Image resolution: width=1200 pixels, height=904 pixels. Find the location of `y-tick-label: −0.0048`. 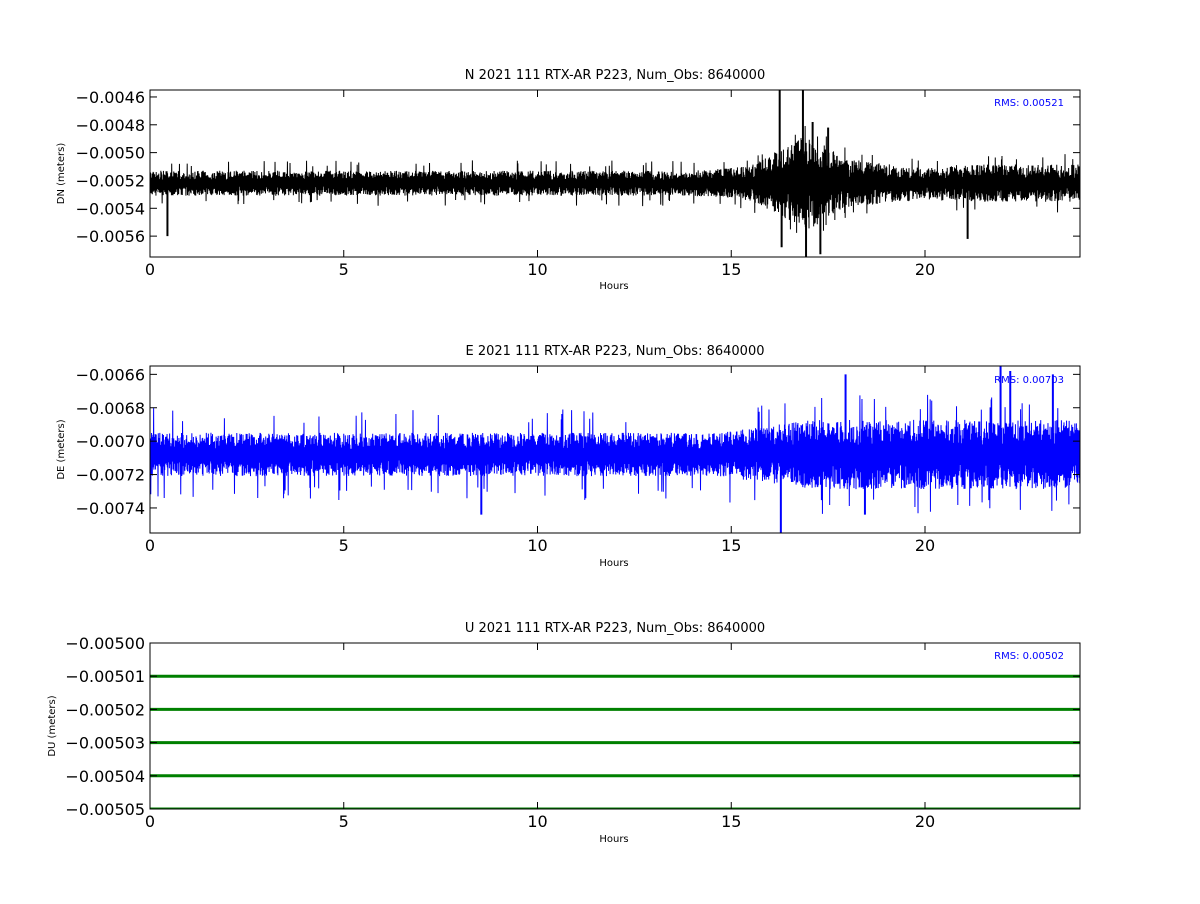

y-tick-label: −0.0048 is located at coordinates (110, 125).